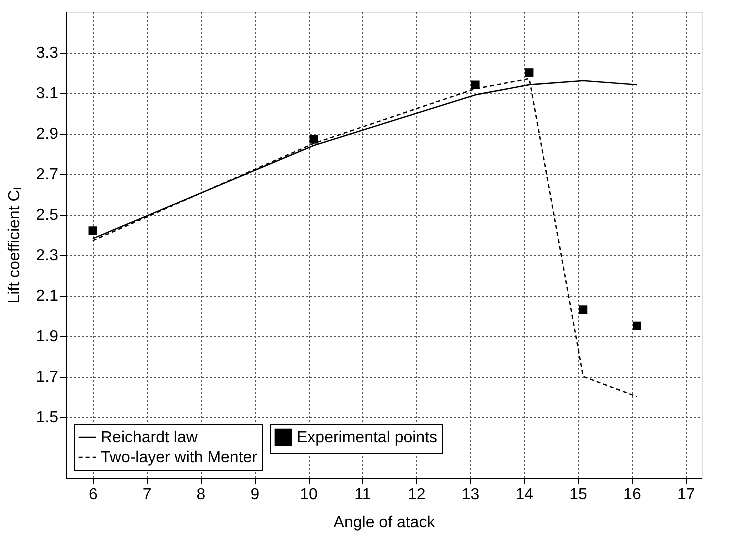  Describe the element at coordinates (47, 135) in the screenshot. I see `y-tick-label: 2.9` at that location.